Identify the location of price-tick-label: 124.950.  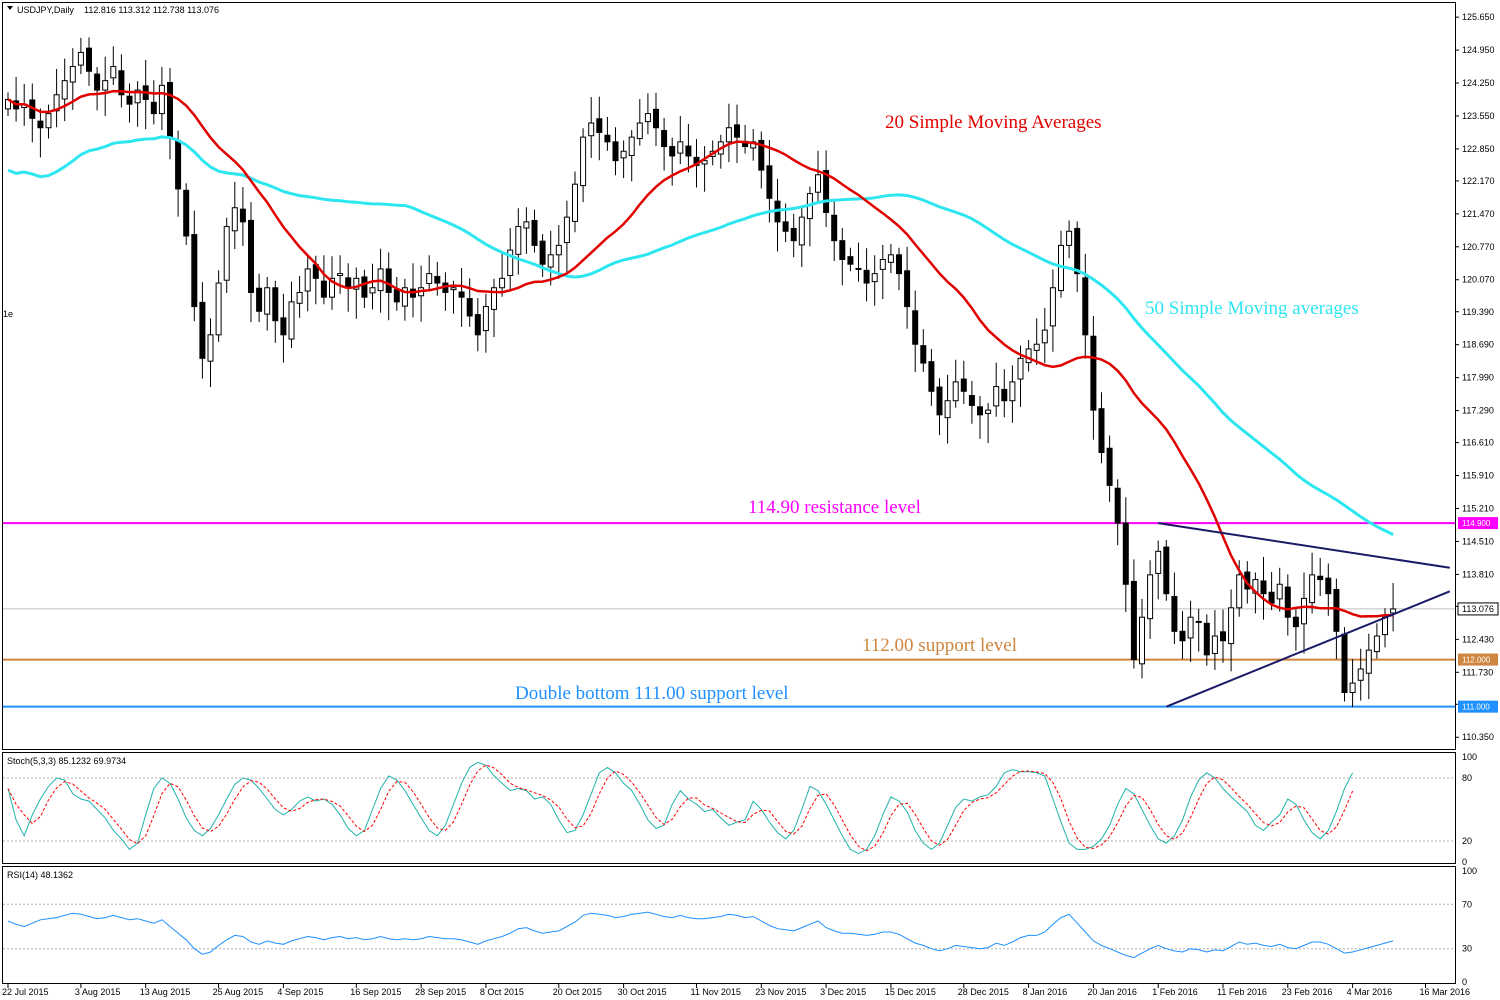
(1478, 50).